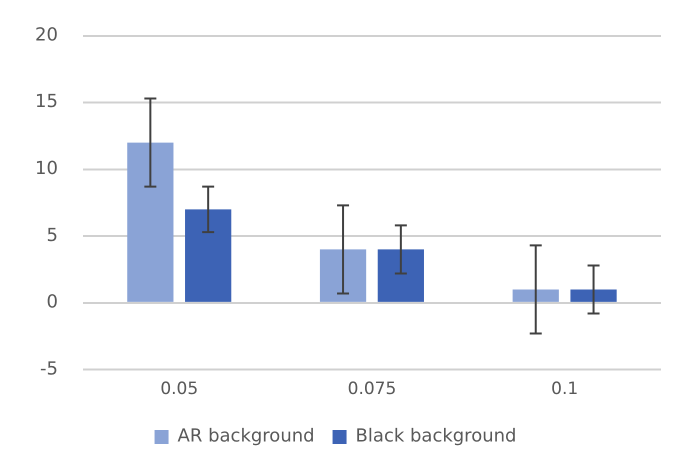 This screenshot has width=681, height=461. Describe the element at coordinates (46, 168) in the screenshot. I see `y-tick-label: 10` at that location.